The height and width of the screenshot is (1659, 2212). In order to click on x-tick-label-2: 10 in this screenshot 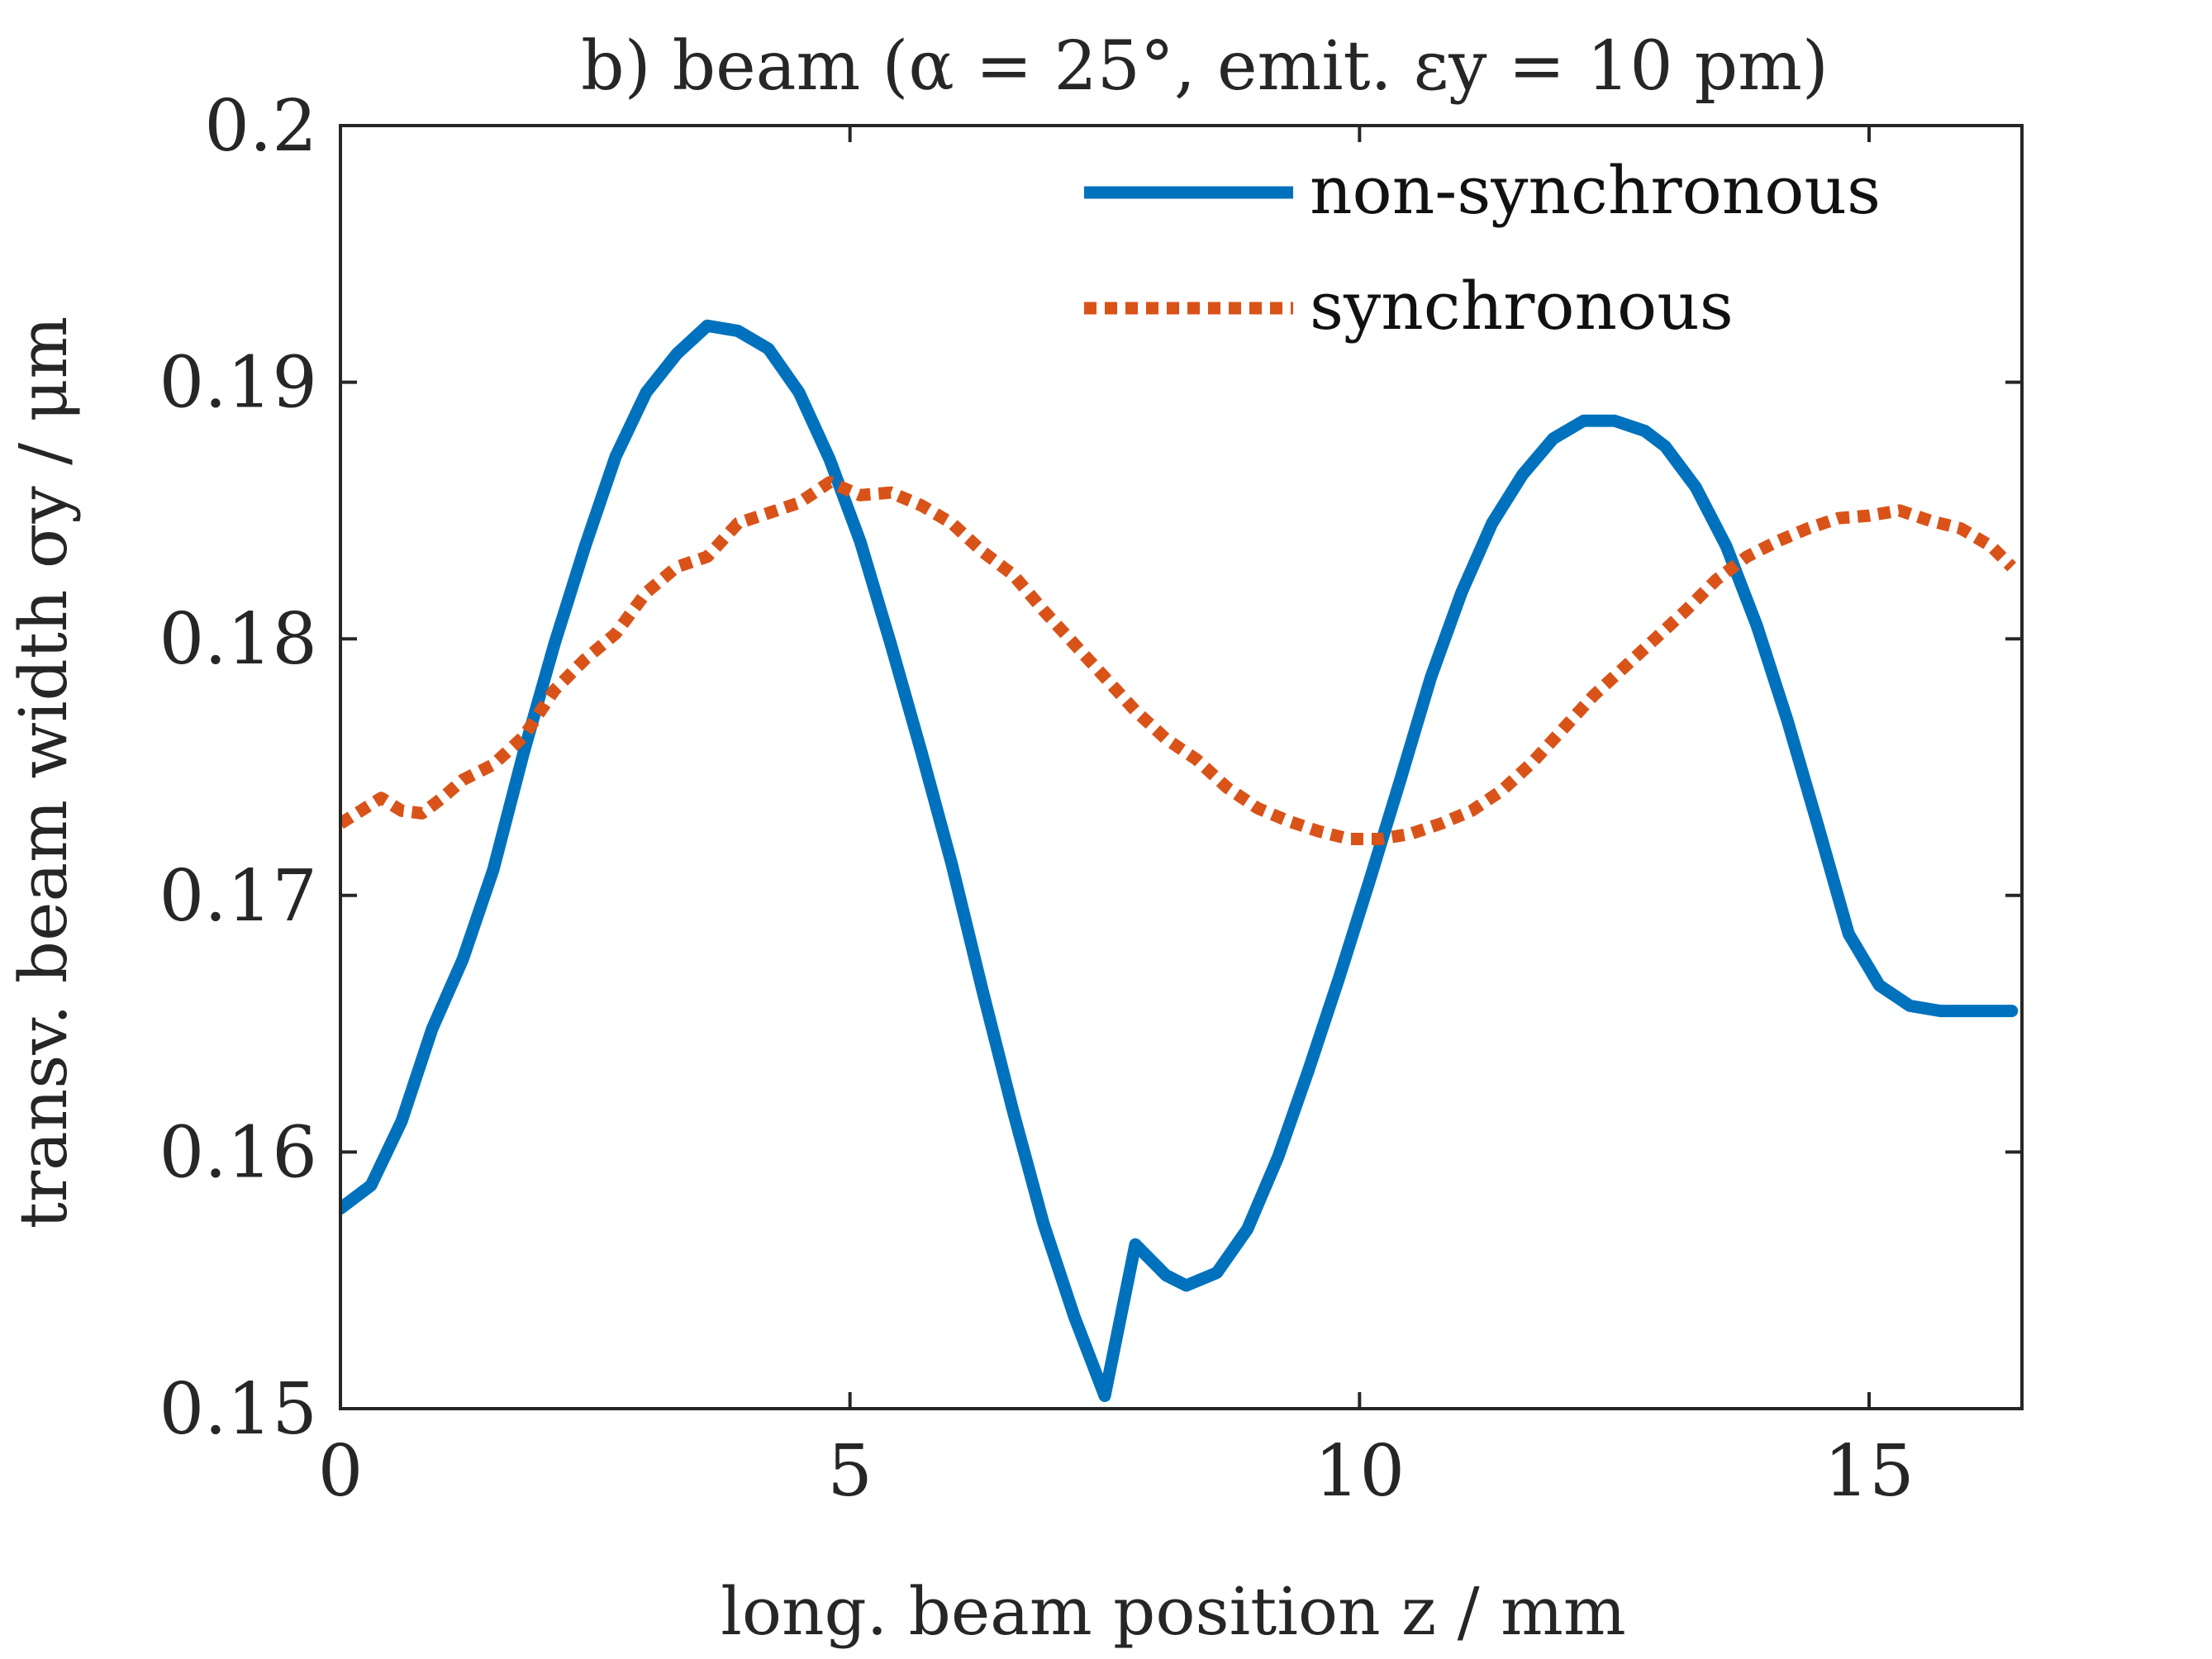, I will do `click(1360, 1471)`.